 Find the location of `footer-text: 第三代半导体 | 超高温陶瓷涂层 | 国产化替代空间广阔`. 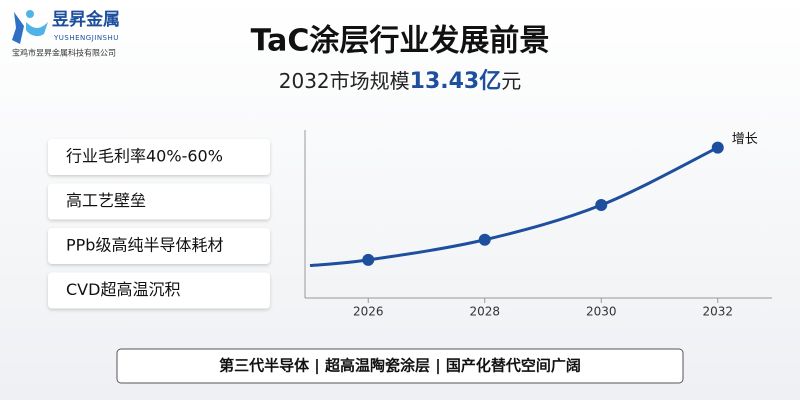

footer-text: 第三代半导体 | 超高温陶瓷涂层 | 国产化替代空间广阔 is located at coordinates (400, 366).